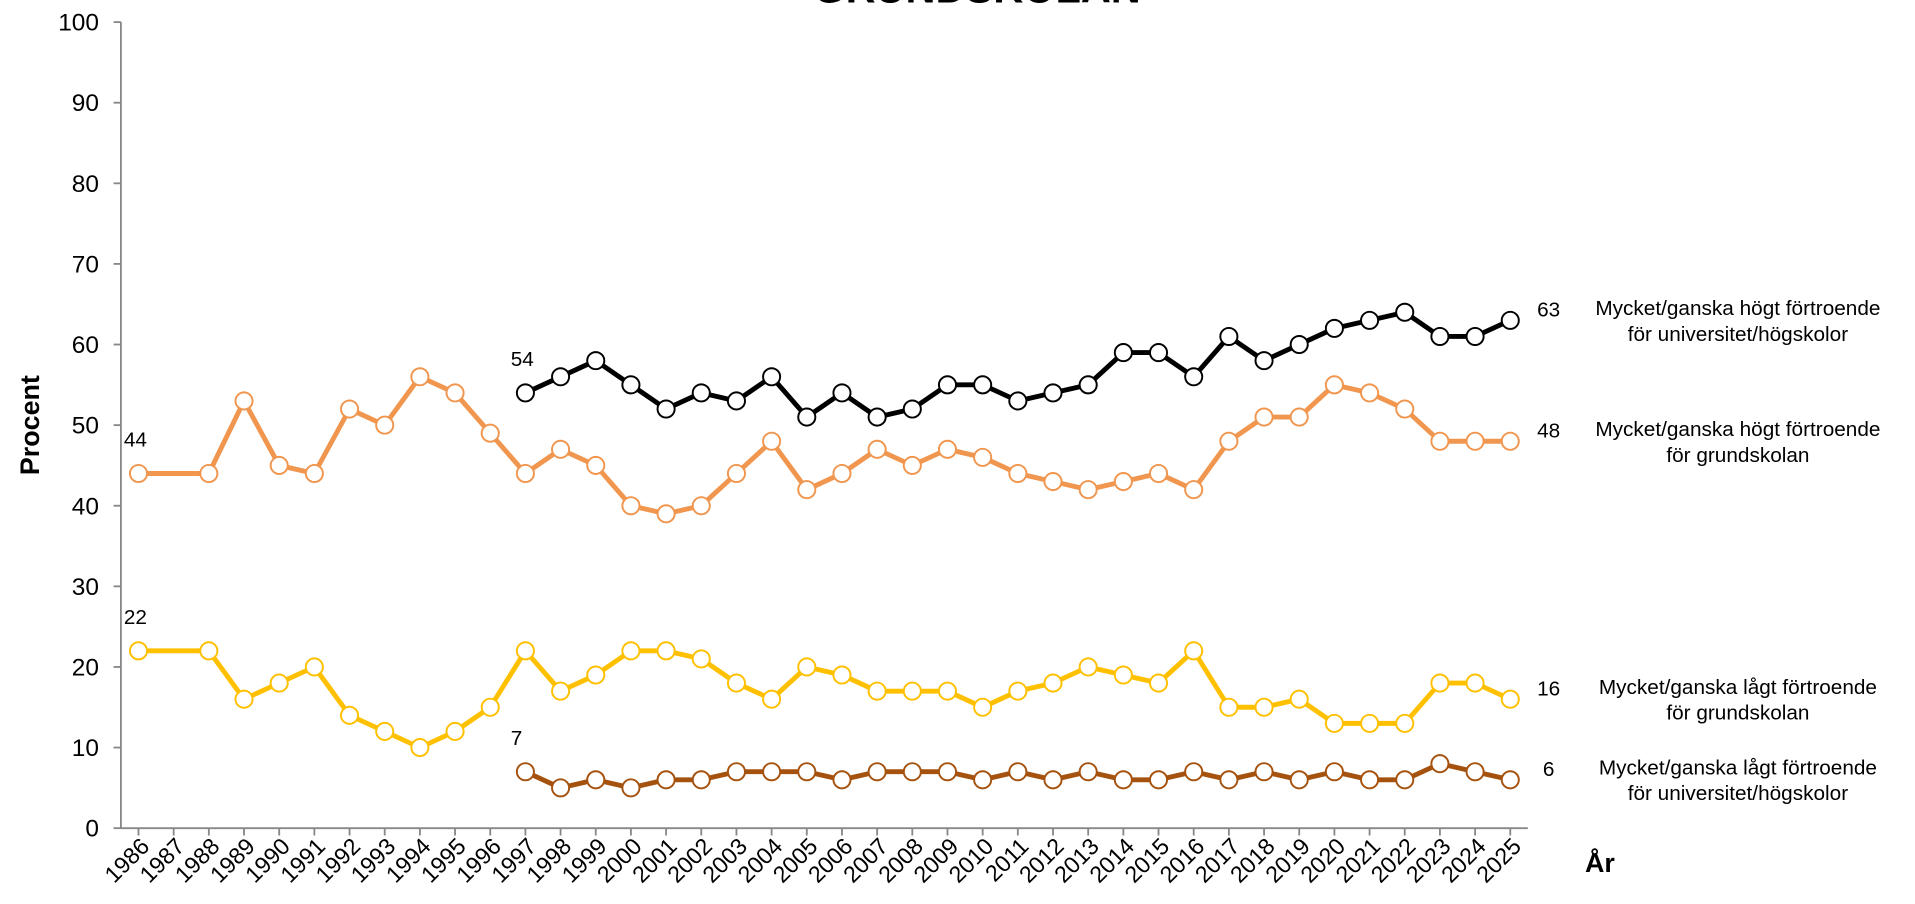 The height and width of the screenshot is (904, 1915). Describe the element at coordinates (92, 829) in the screenshot. I see `y-tick-label: 0` at that location.